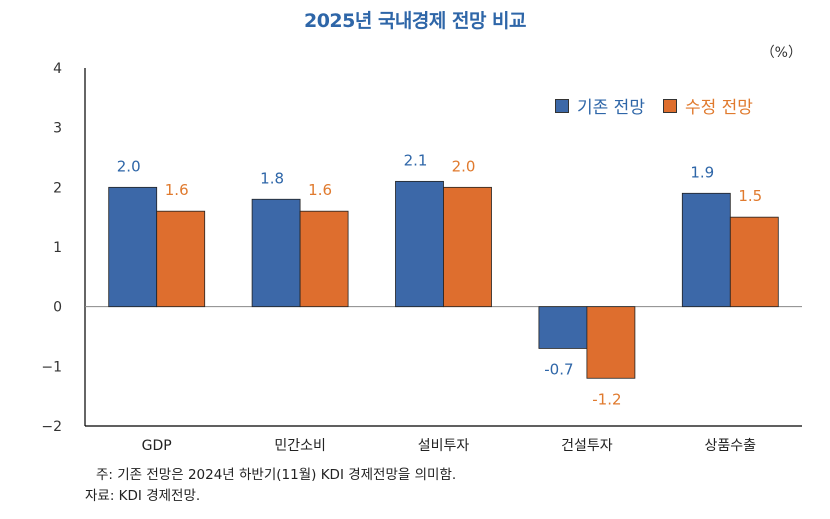  Describe the element at coordinates (143, 496) in the screenshot. I see `source-note: 자료: KDI 경제전망.` at that location.